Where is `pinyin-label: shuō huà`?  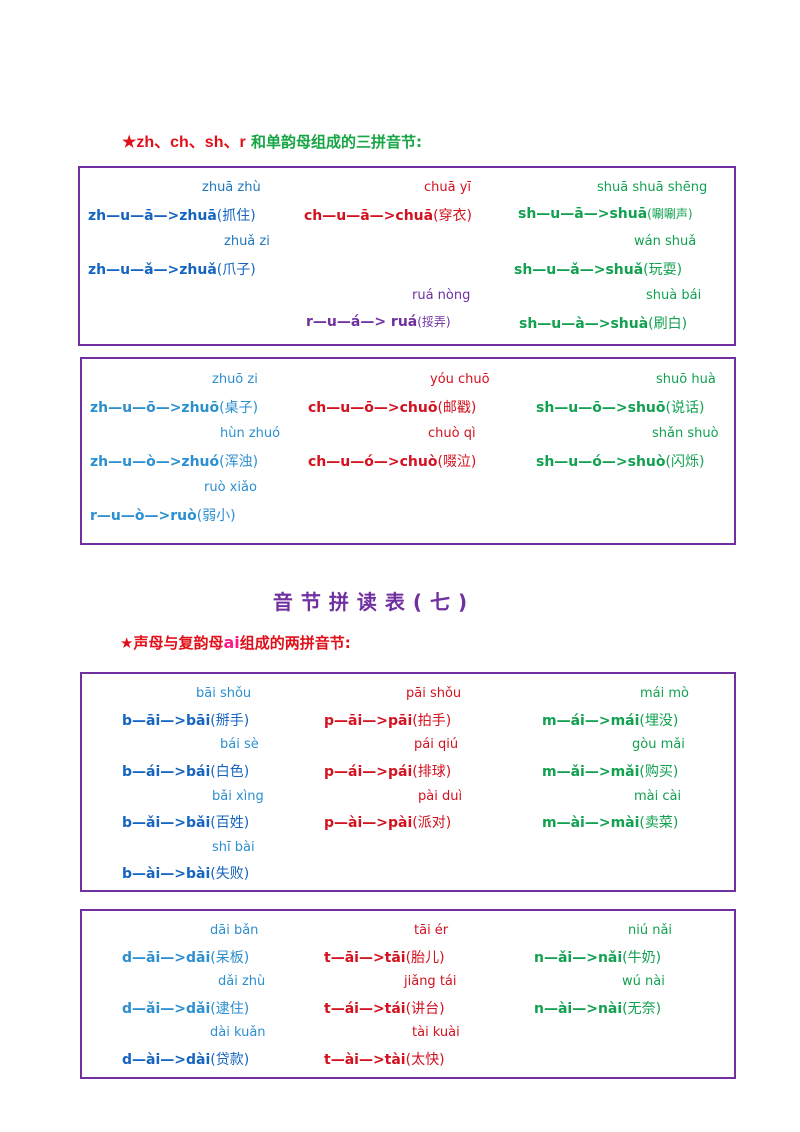 pinyin-label: shuō huà is located at coordinates (686, 379).